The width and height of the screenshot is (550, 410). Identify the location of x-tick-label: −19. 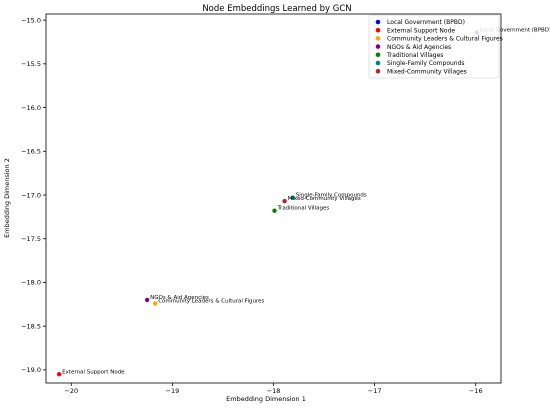
(173, 391).